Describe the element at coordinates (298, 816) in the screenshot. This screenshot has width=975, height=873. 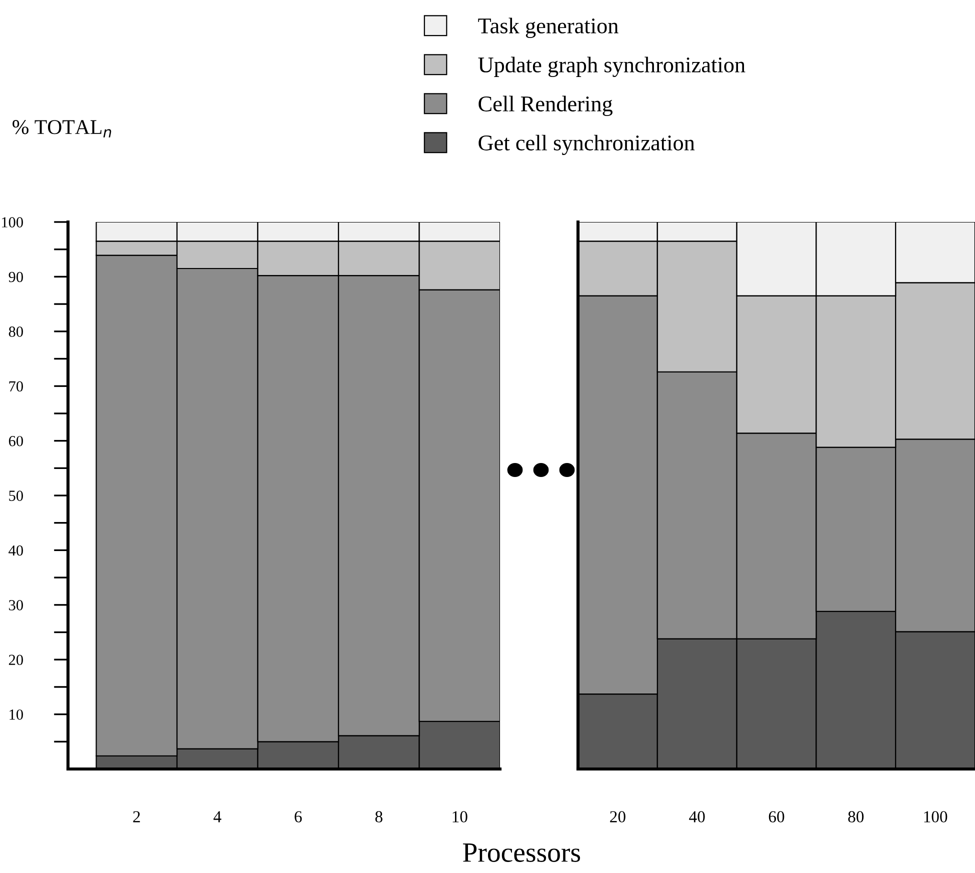
I see `x-tick-label: 6` at that location.